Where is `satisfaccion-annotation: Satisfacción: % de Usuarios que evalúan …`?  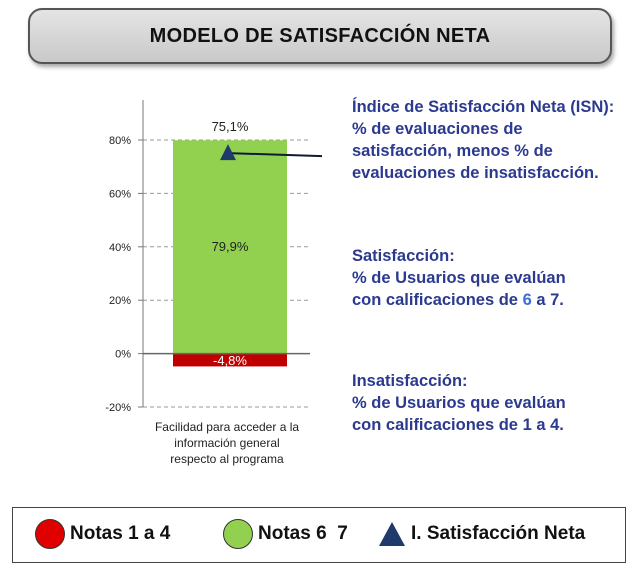
satisfaccion-annotation: Satisfacción: % de Usuarios que evalúan … is located at coordinates (459, 278).